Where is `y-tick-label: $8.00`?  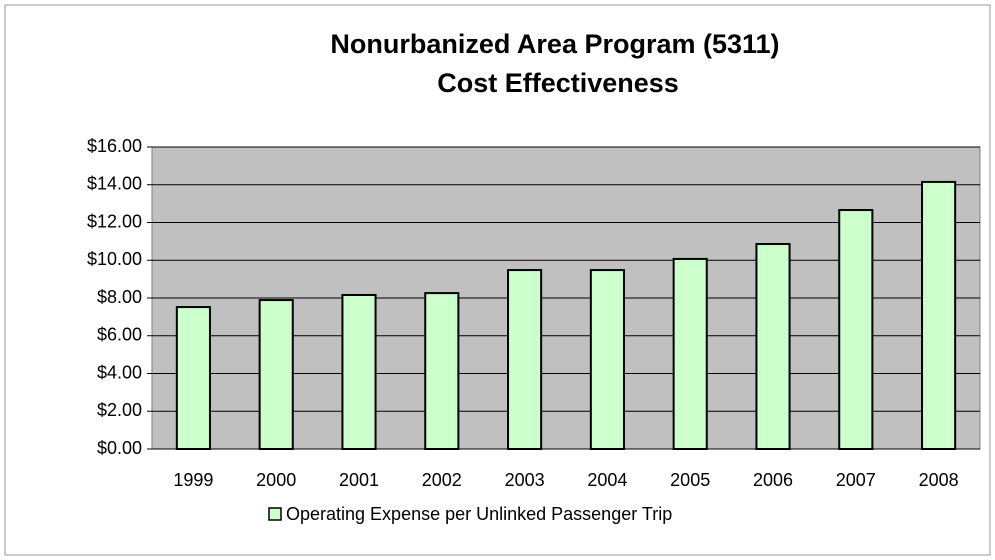
y-tick-label: $8.00 is located at coordinates (119, 297).